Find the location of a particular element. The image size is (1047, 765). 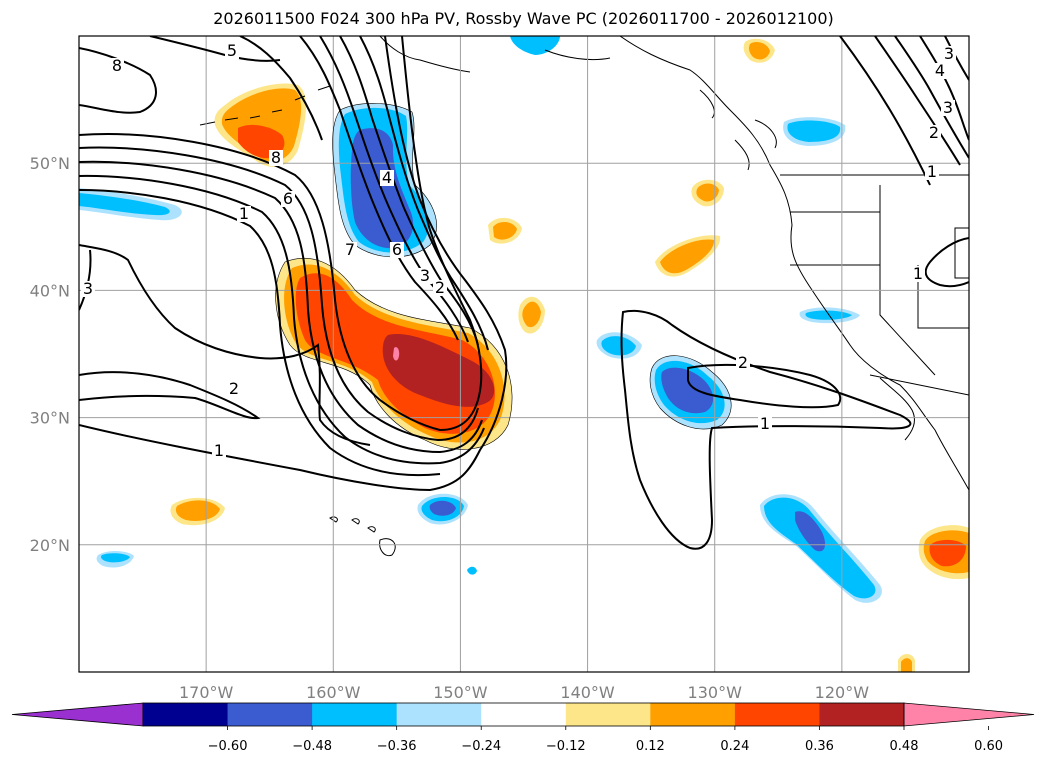

baja-california is located at coordinates (897, 409).